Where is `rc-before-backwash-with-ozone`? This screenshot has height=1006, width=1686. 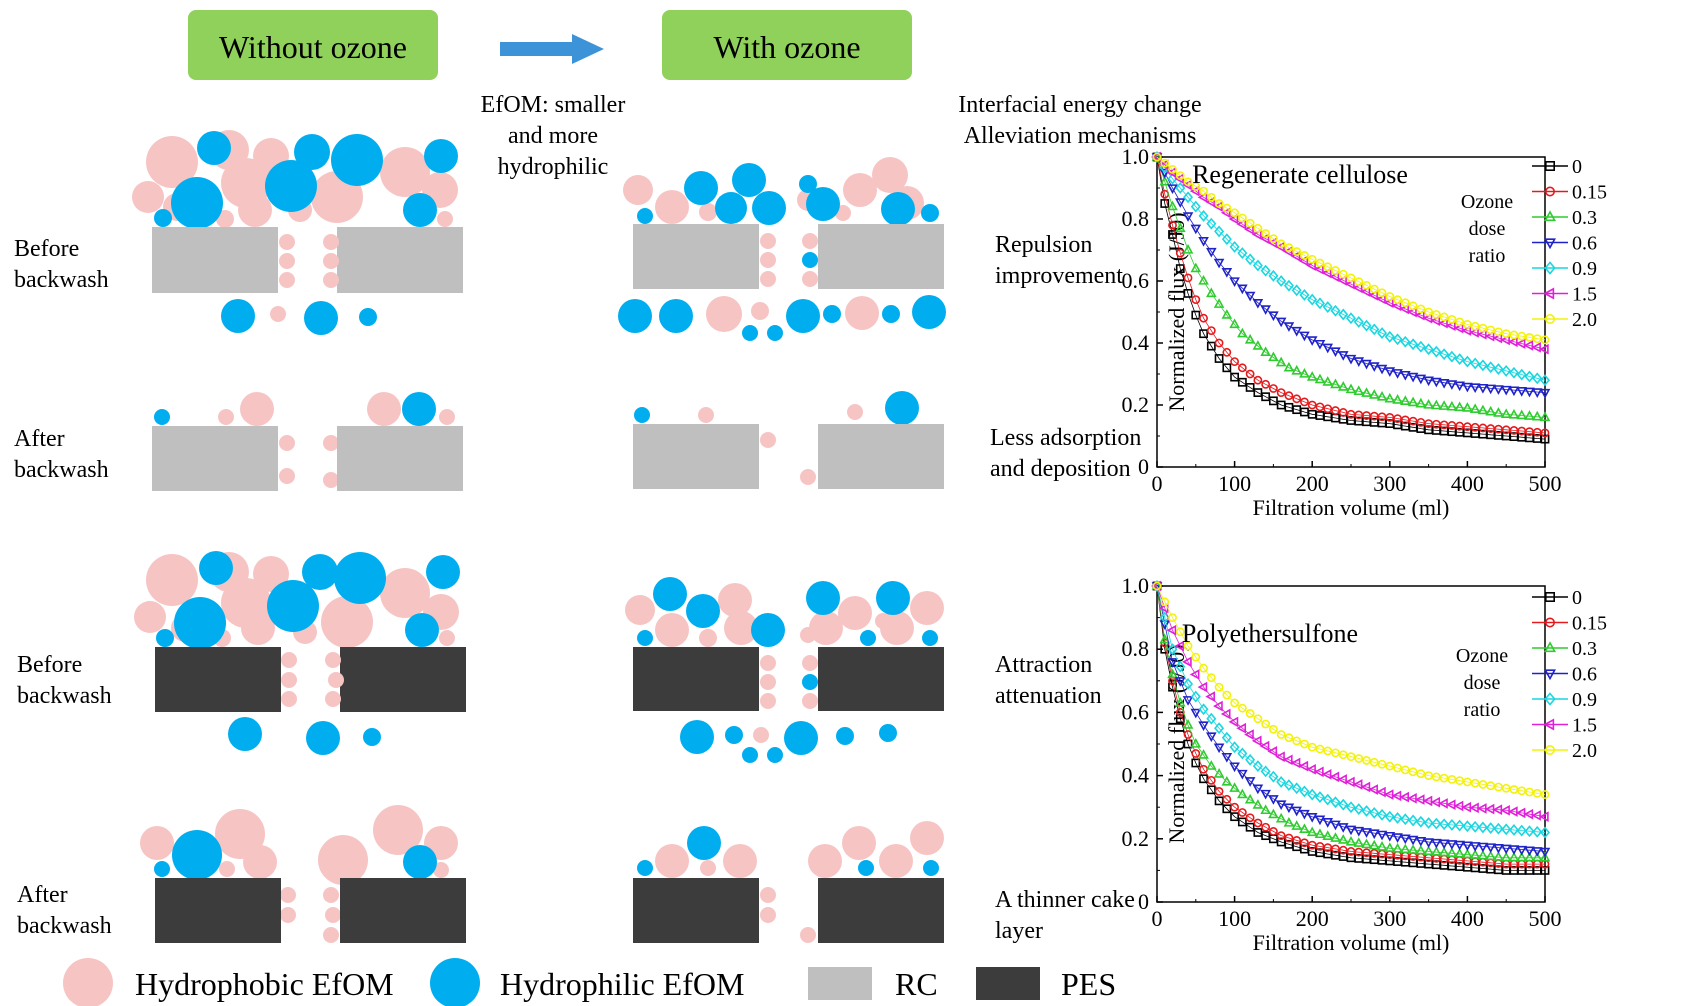
rc-before-backwash-with-ozone is located at coordinates (782, 249).